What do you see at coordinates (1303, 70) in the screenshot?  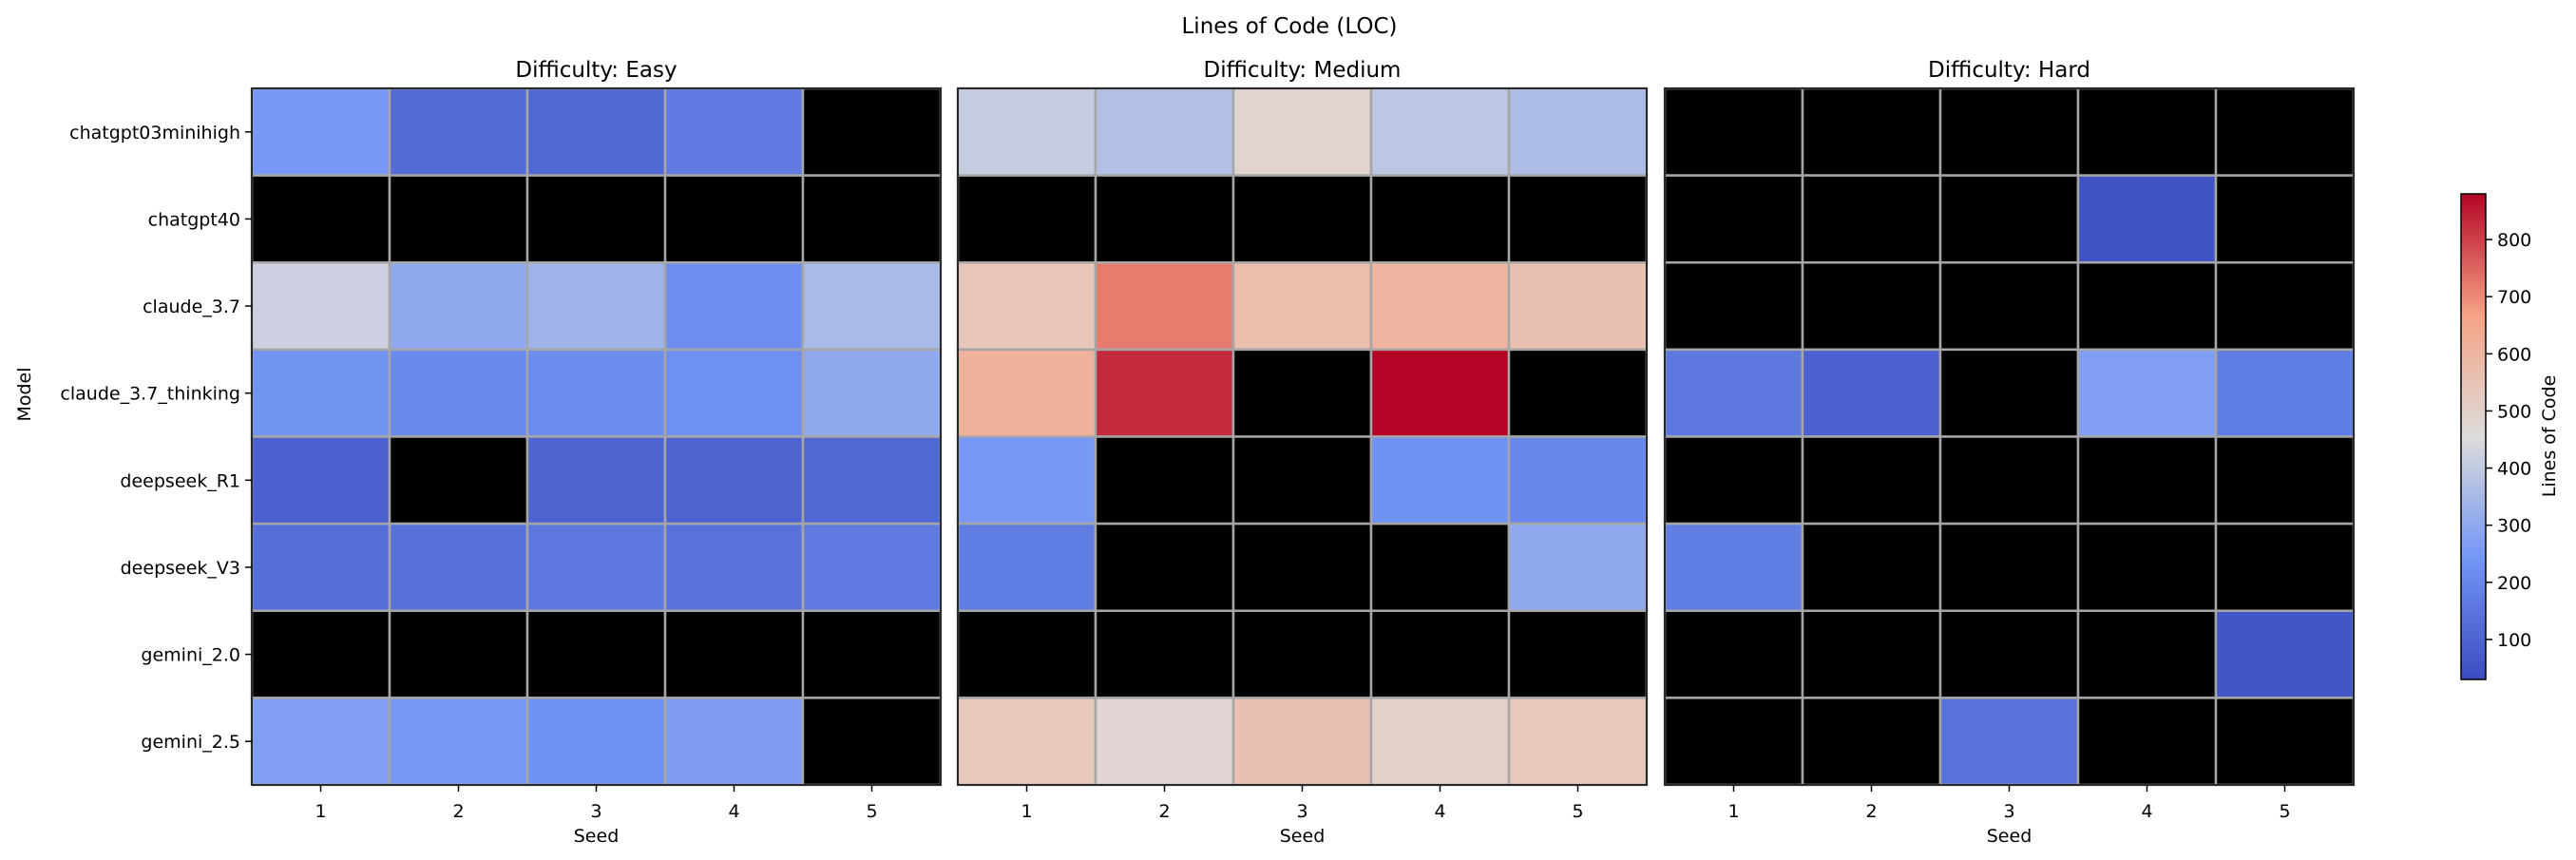 I see `panel-title: Difficulty: Medium` at bounding box center [1303, 70].